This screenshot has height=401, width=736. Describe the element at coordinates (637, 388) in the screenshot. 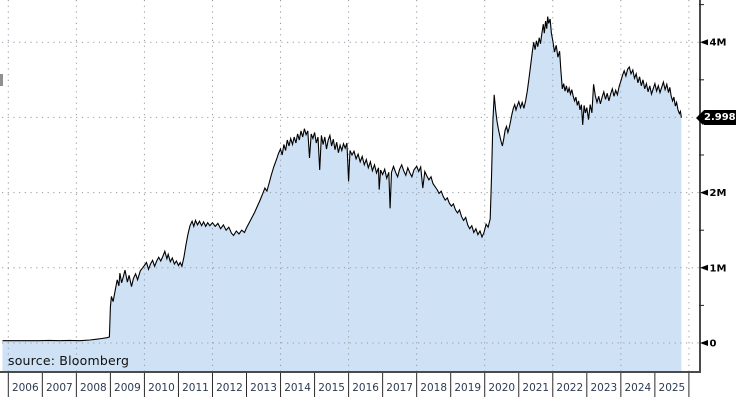

I see `x-tick-label: 2024` at that location.